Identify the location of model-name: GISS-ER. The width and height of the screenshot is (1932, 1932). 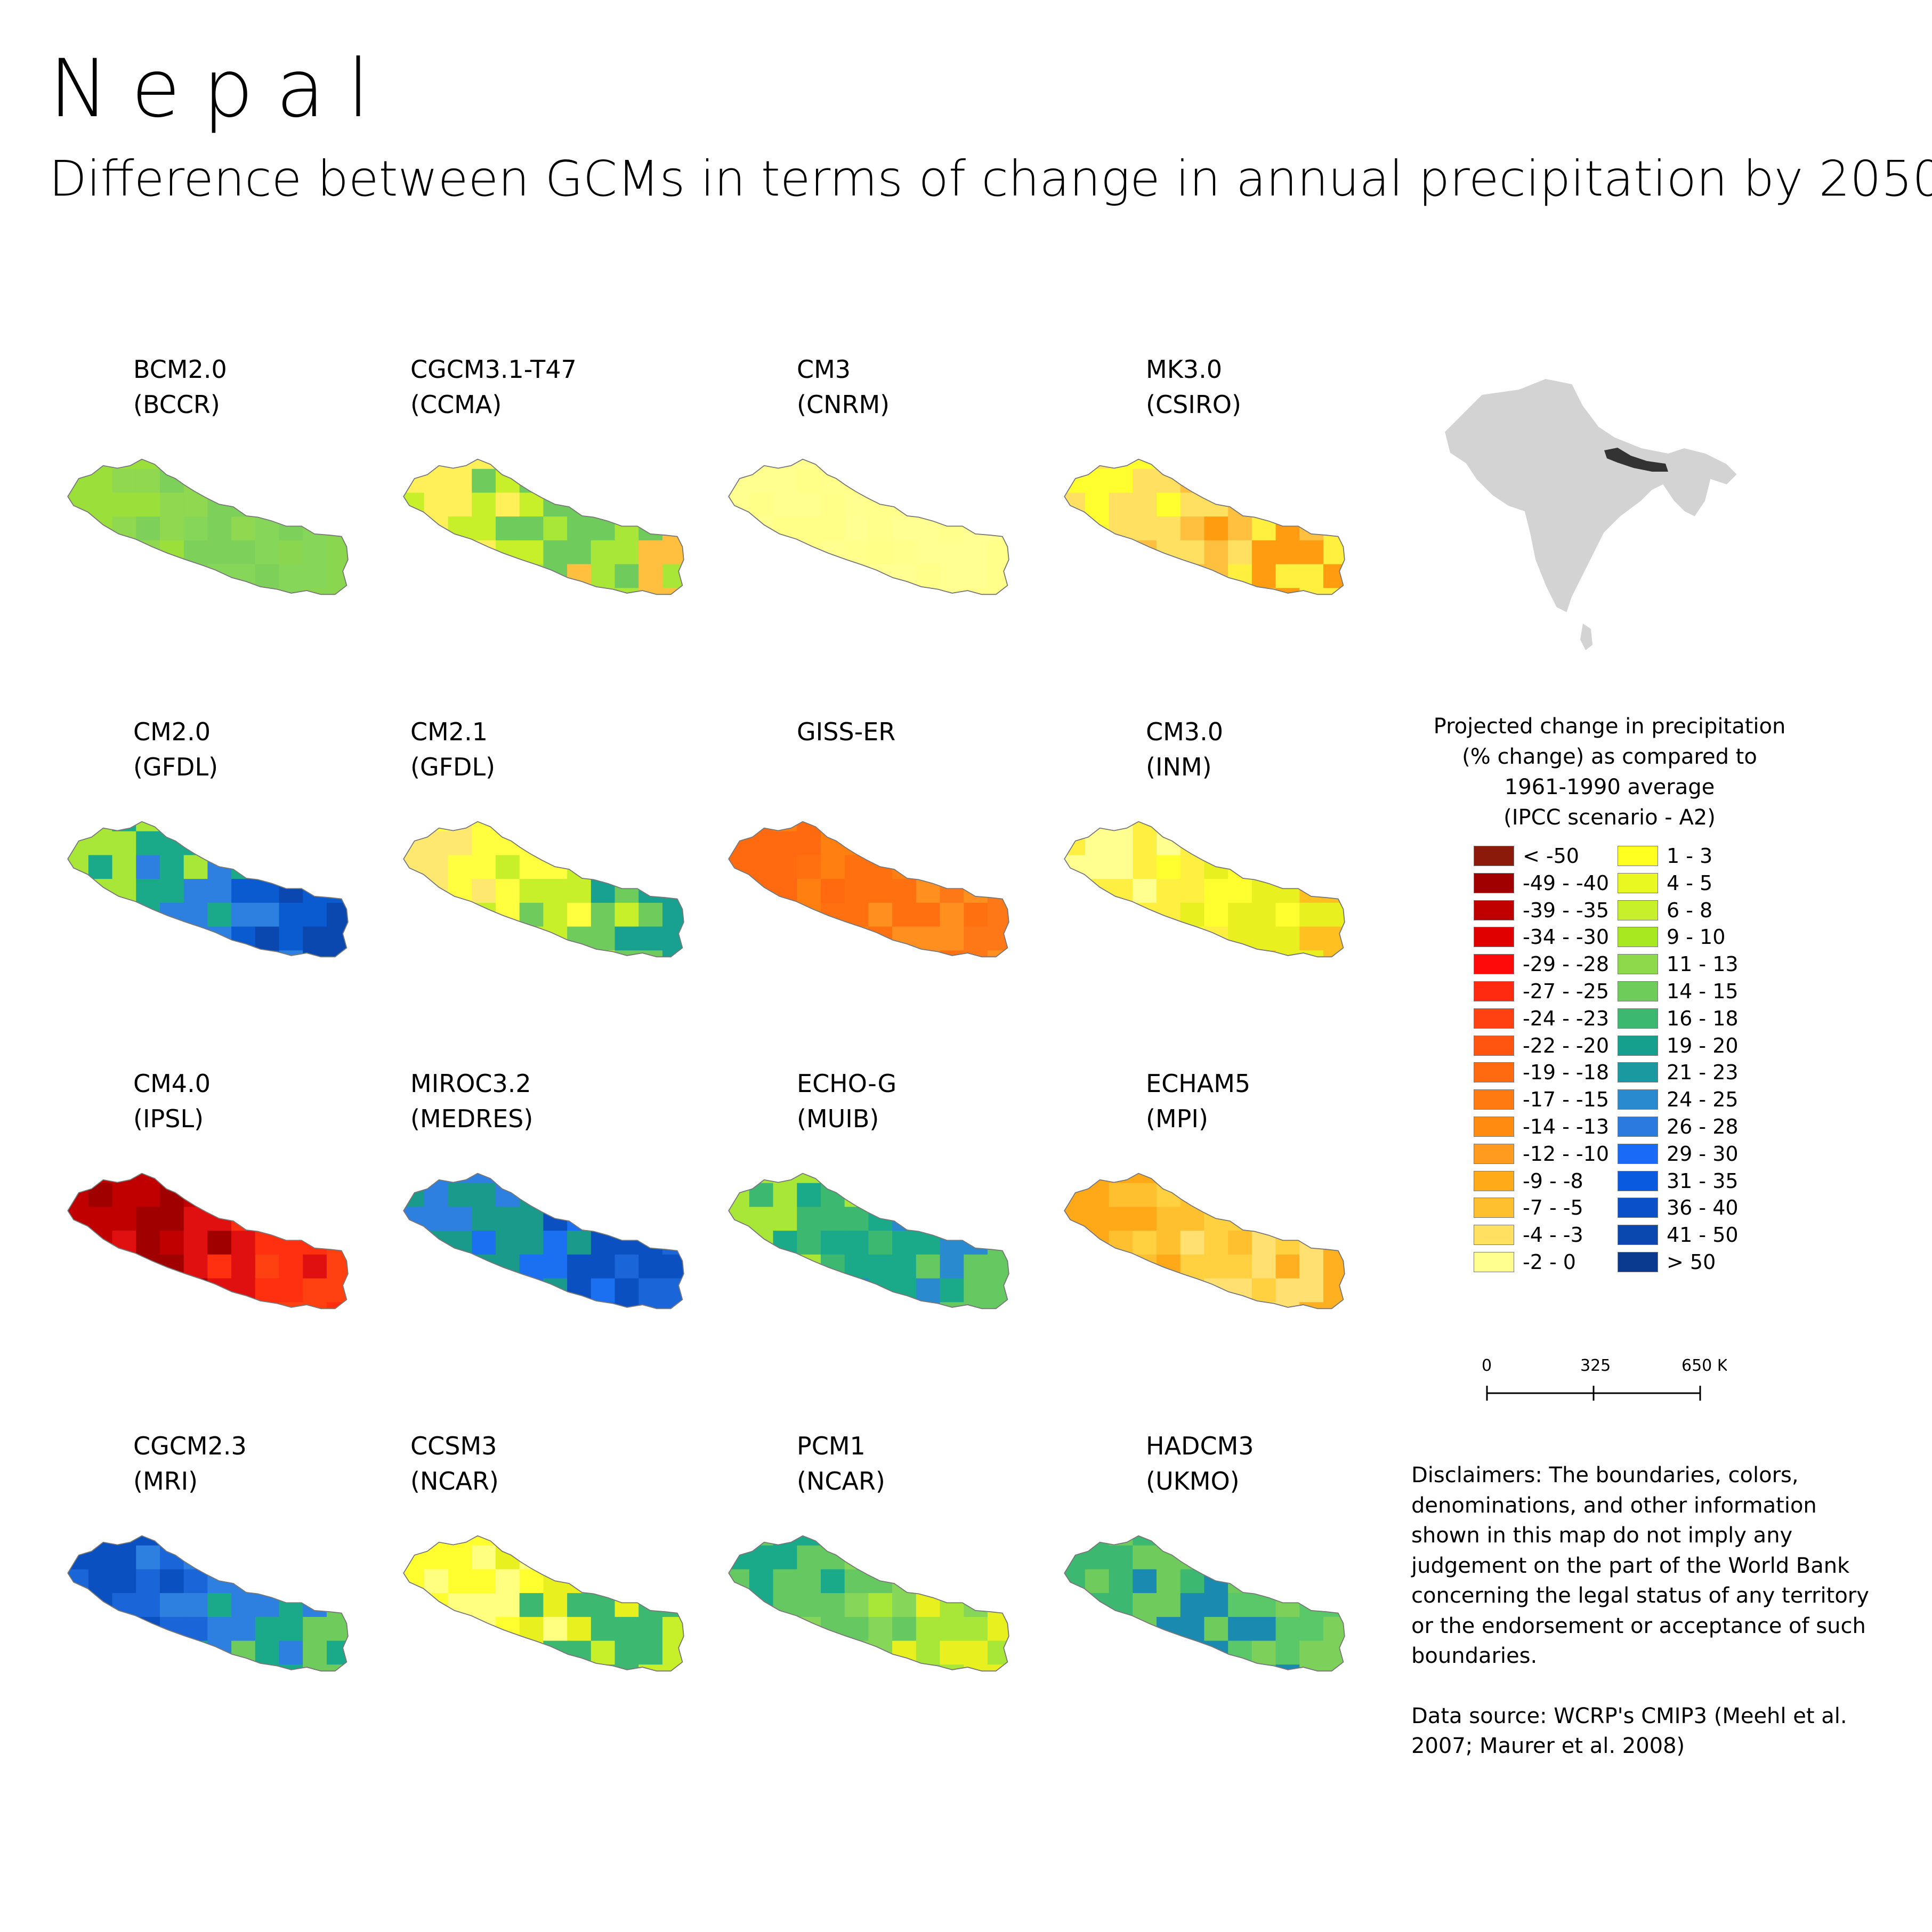
(846, 731).